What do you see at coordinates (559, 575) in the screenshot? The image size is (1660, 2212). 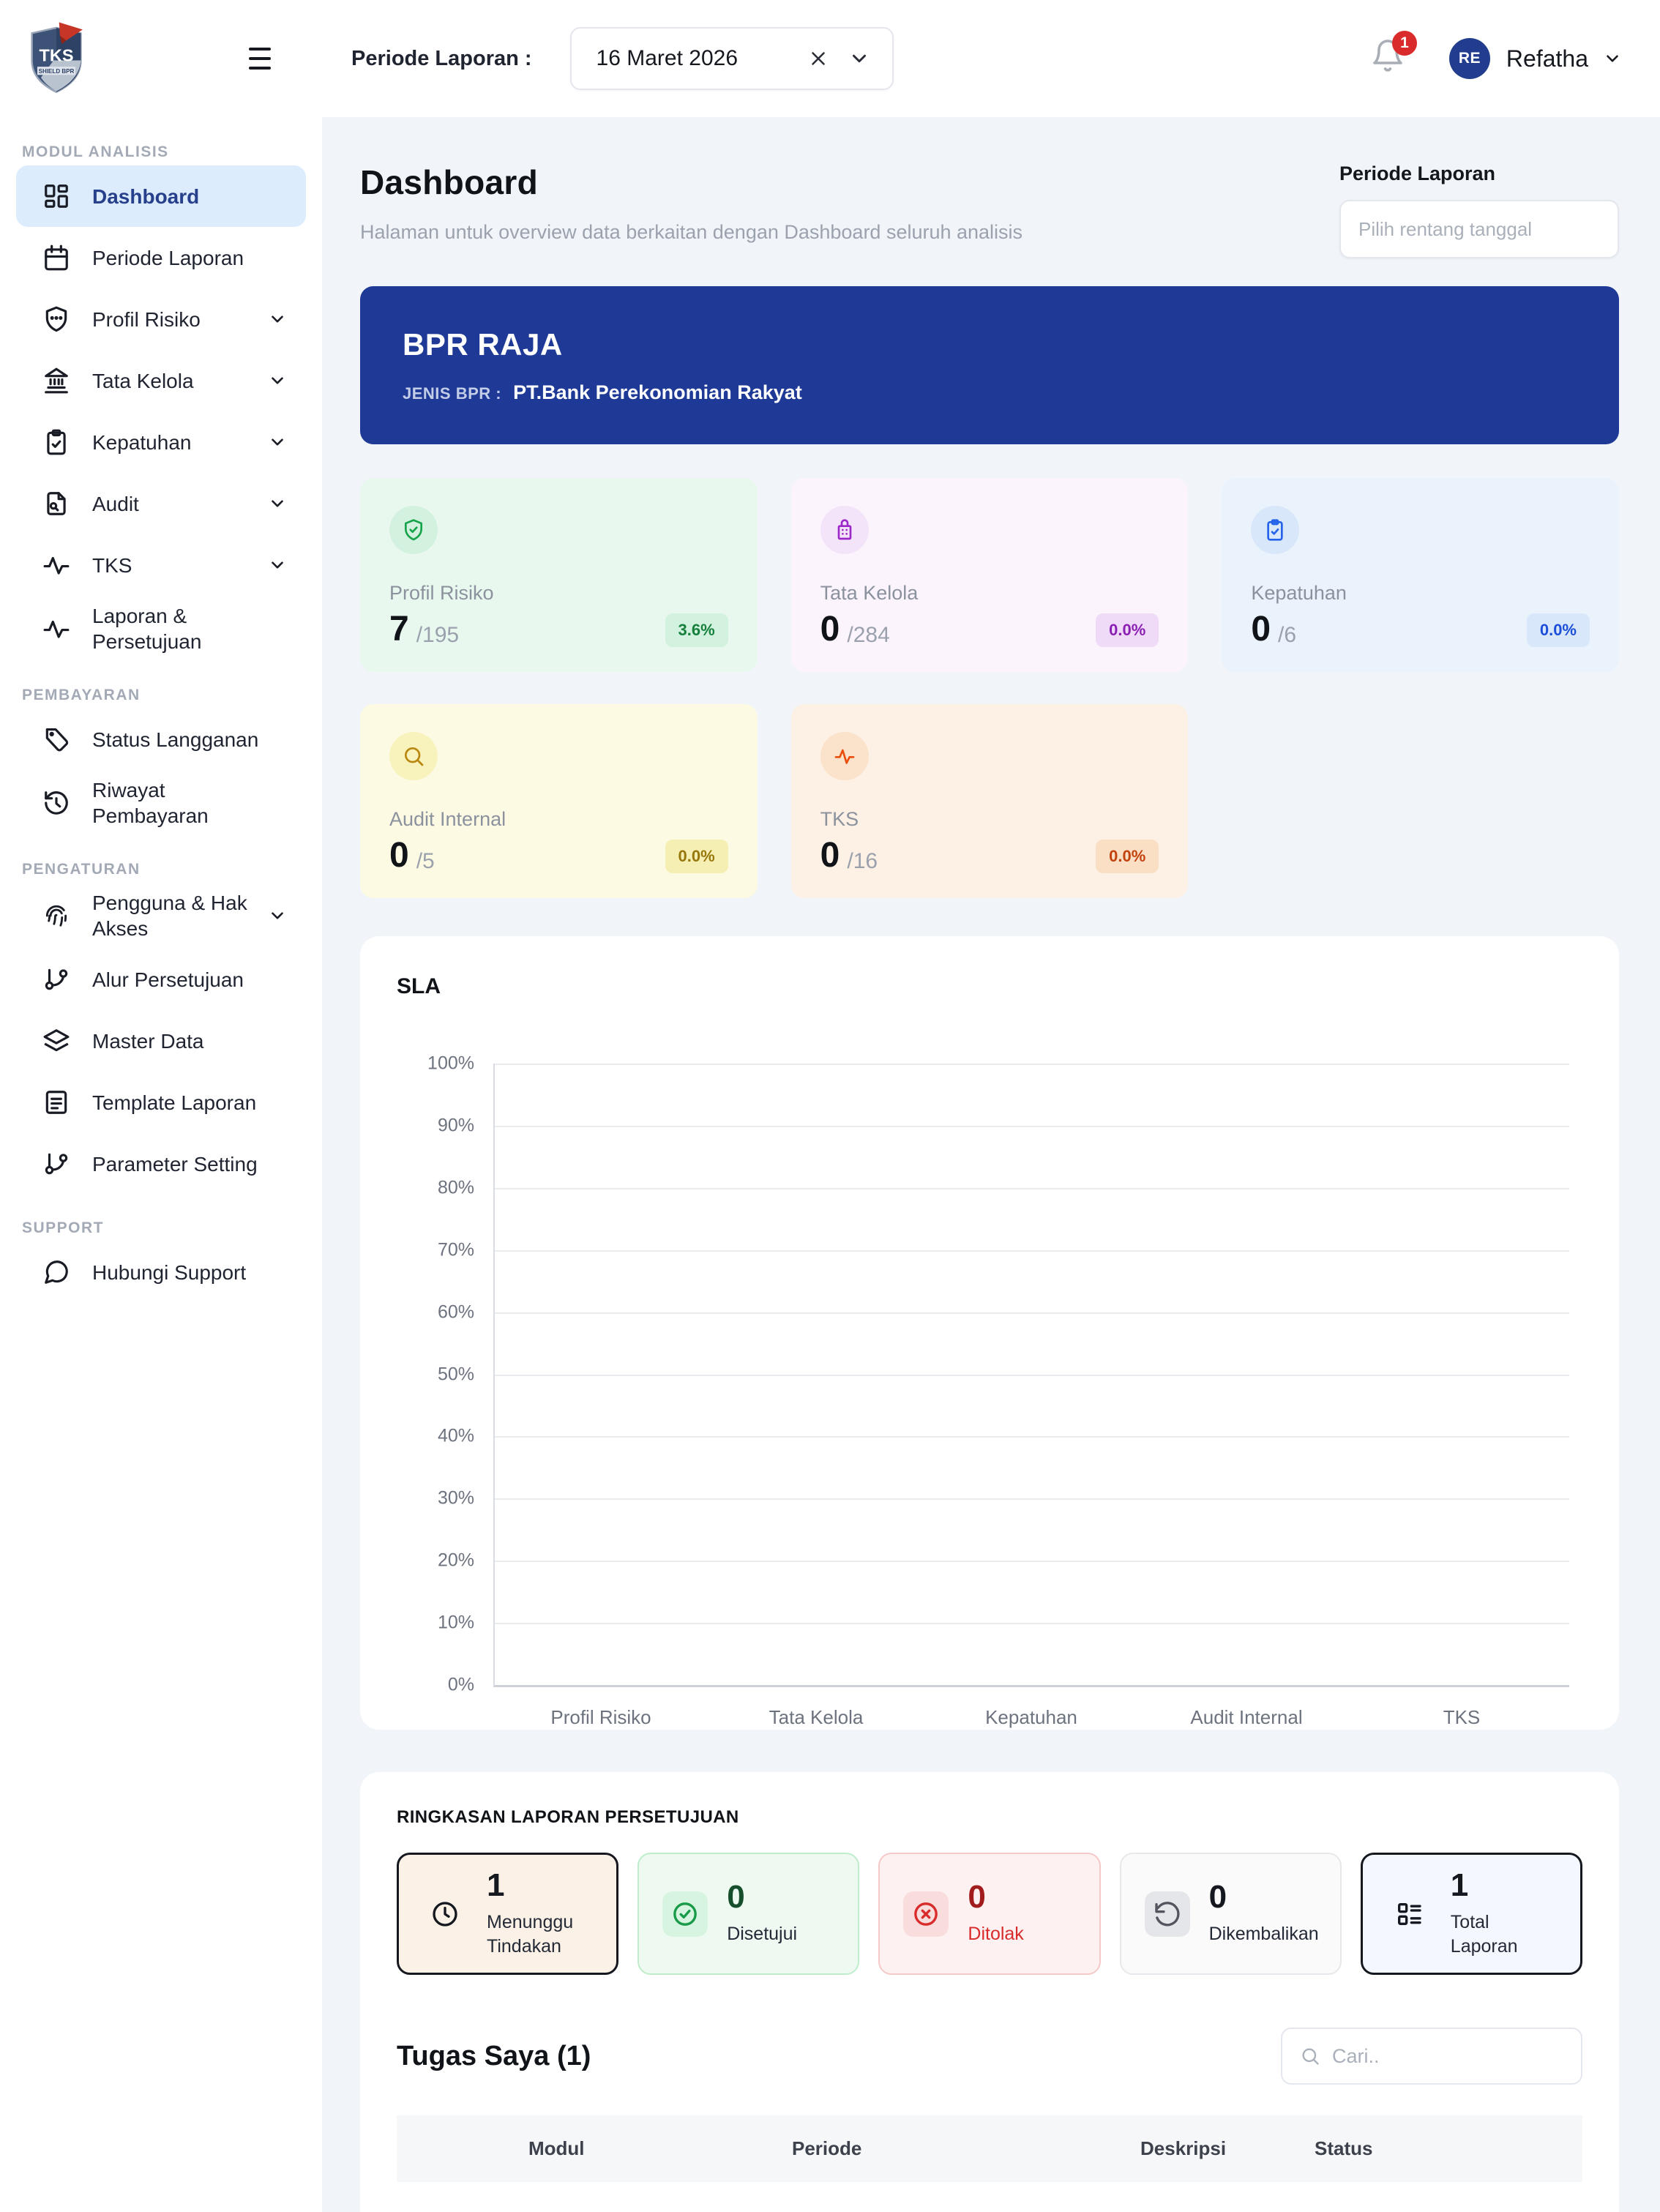 I see `stat-card-profil-risiko: Profil Risiko 7 /195 3.6%` at bounding box center [559, 575].